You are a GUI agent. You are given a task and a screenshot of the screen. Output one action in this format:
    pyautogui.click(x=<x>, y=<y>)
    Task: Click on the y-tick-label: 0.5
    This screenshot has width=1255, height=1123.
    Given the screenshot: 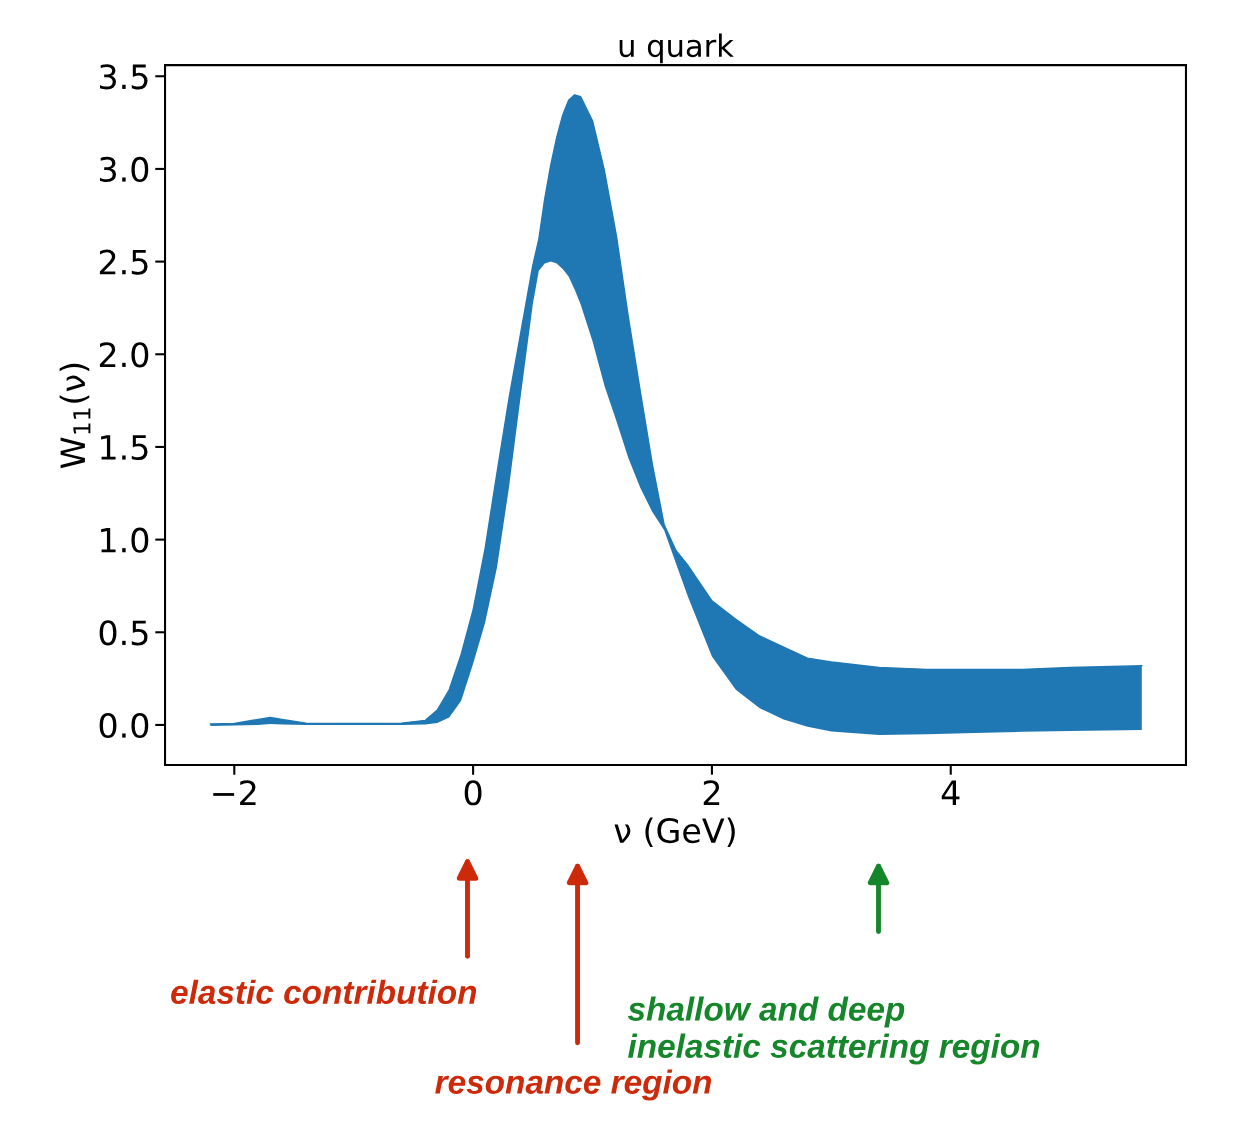 What is the action you would take?
    pyautogui.click(x=123, y=633)
    